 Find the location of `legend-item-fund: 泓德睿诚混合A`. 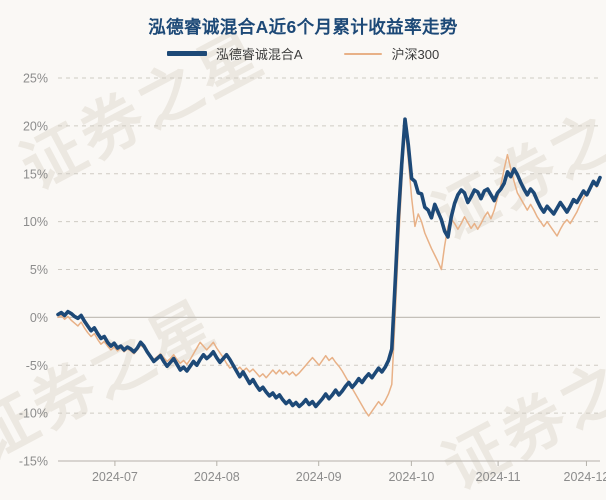

legend-item-fund: 泓德睿诚混合A is located at coordinates (234, 53).